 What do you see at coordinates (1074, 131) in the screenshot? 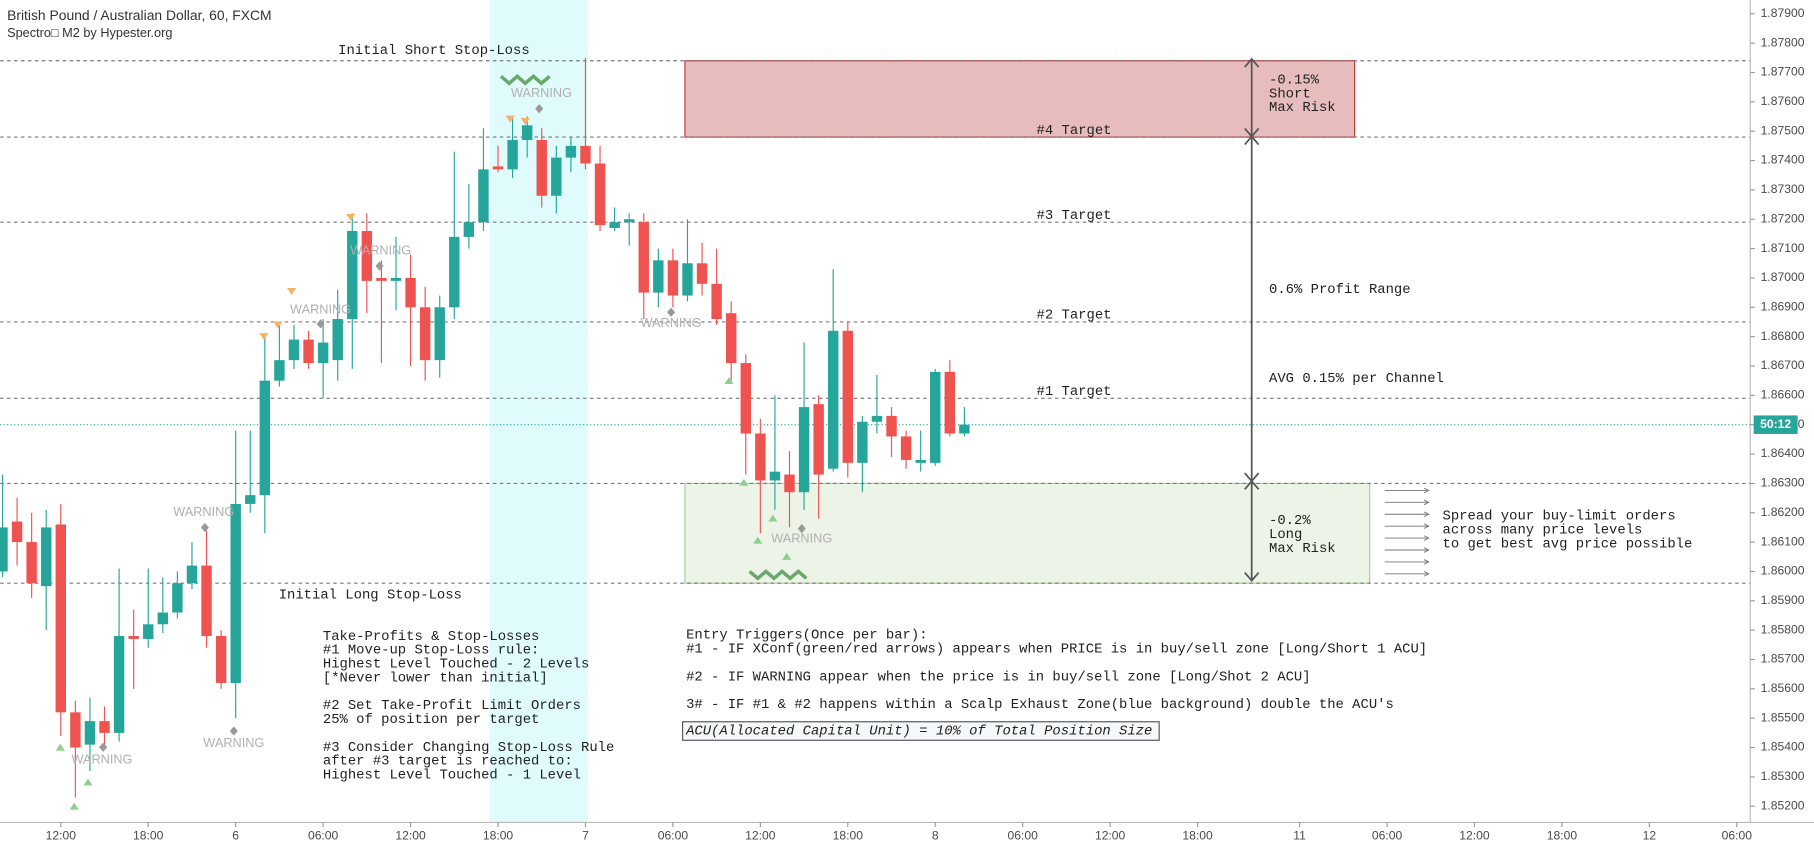
I see `level-label: #4 Target` at bounding box center [1074, 131].